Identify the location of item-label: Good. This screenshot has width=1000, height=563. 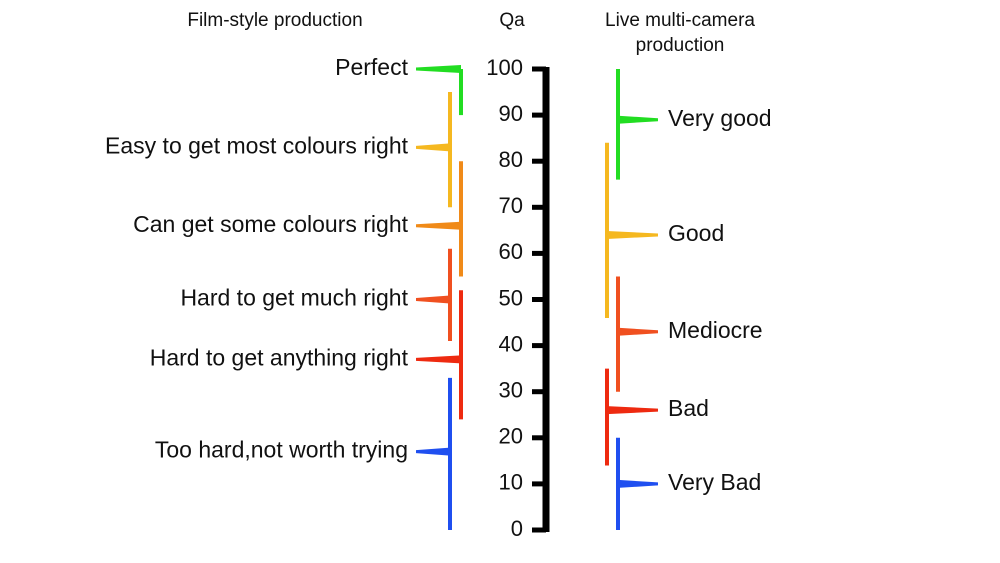
(696, 233).